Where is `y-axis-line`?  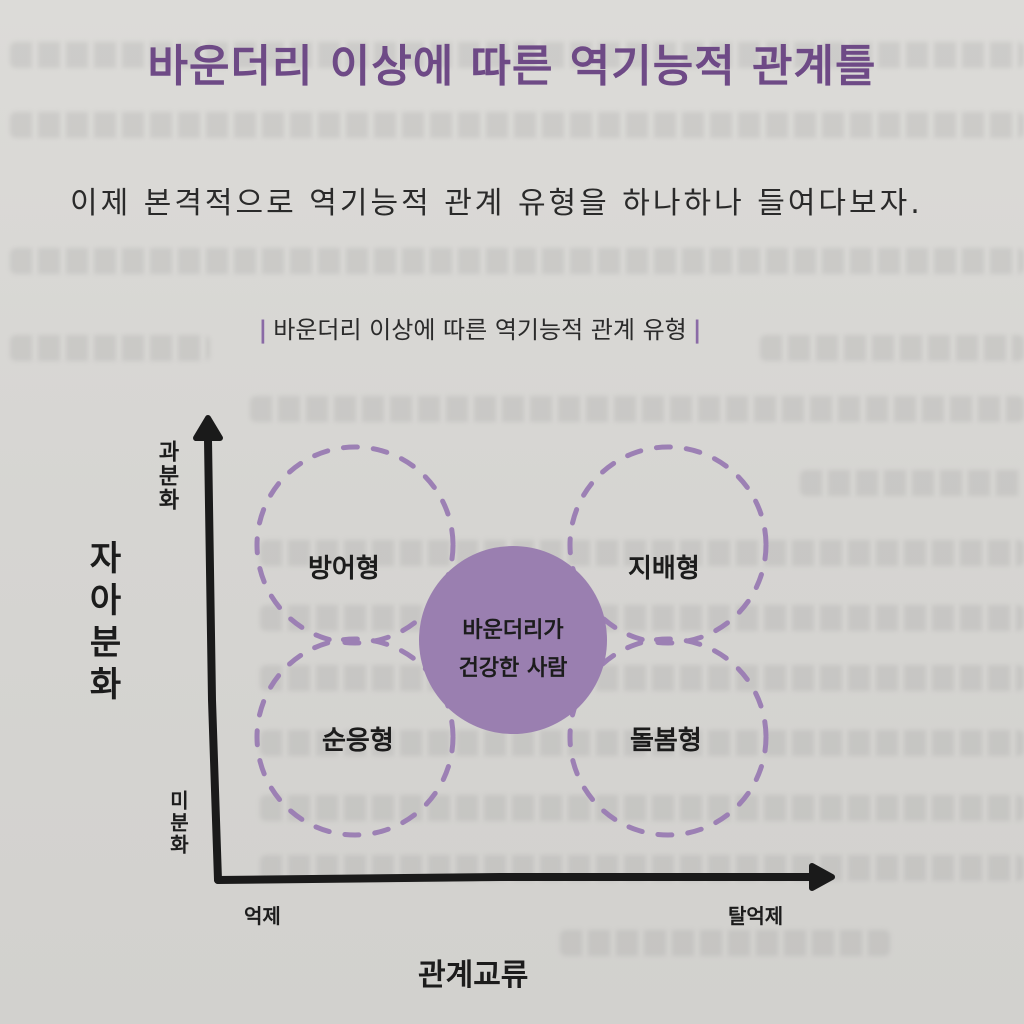 y-axis-line is located at coordinates (213, 660).